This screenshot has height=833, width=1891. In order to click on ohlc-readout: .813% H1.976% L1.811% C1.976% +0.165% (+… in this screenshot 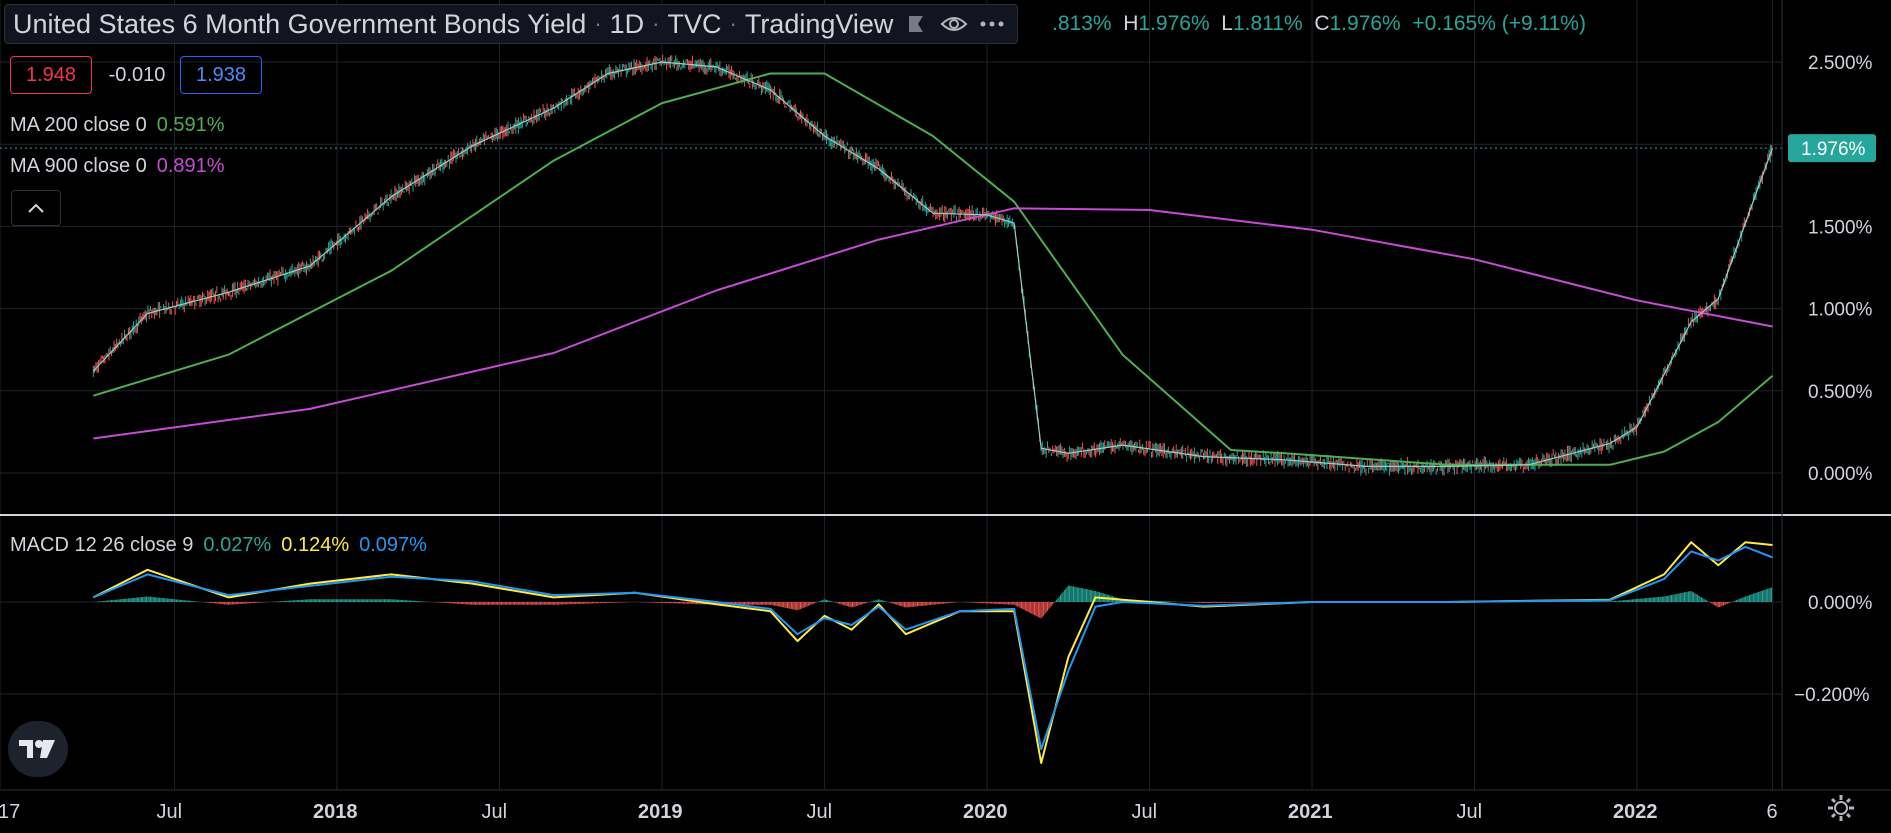, I will do `click(1319, 24)`.